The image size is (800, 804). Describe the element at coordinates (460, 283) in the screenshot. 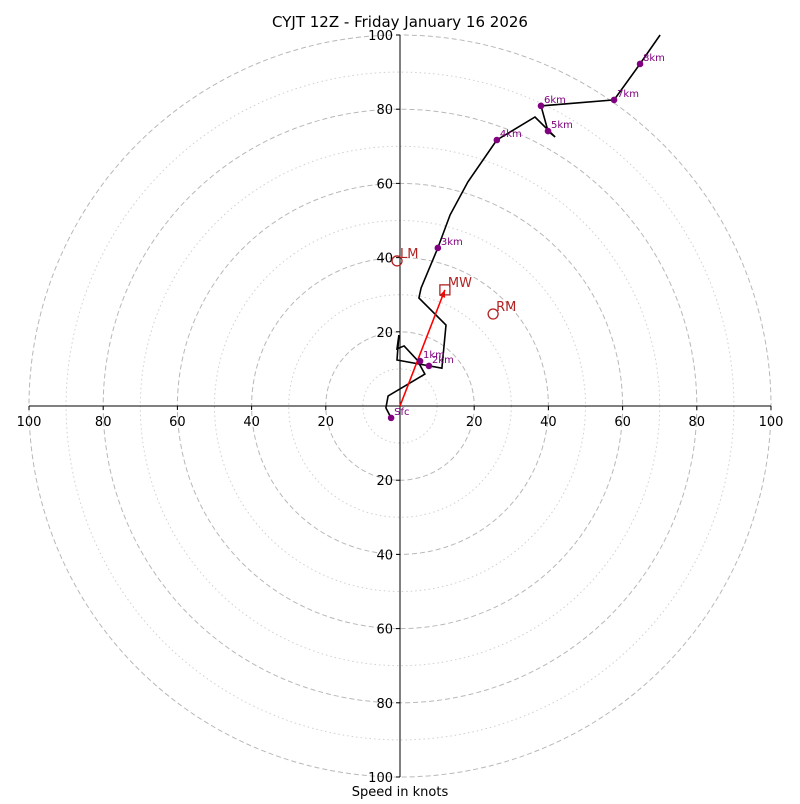

I see `storm-label-MW: MW` at that location.